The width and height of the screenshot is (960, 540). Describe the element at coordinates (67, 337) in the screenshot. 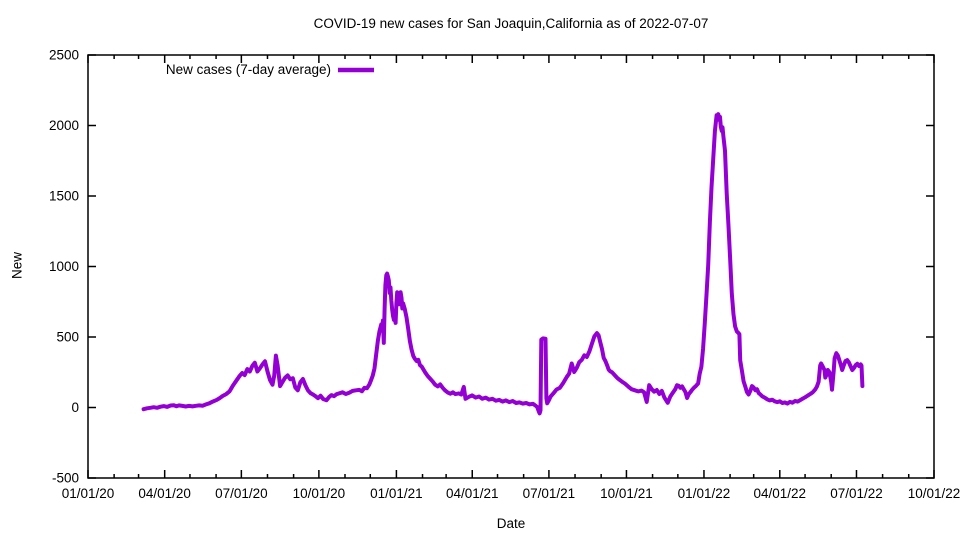

I see `y-tick-label: 500` at that location.